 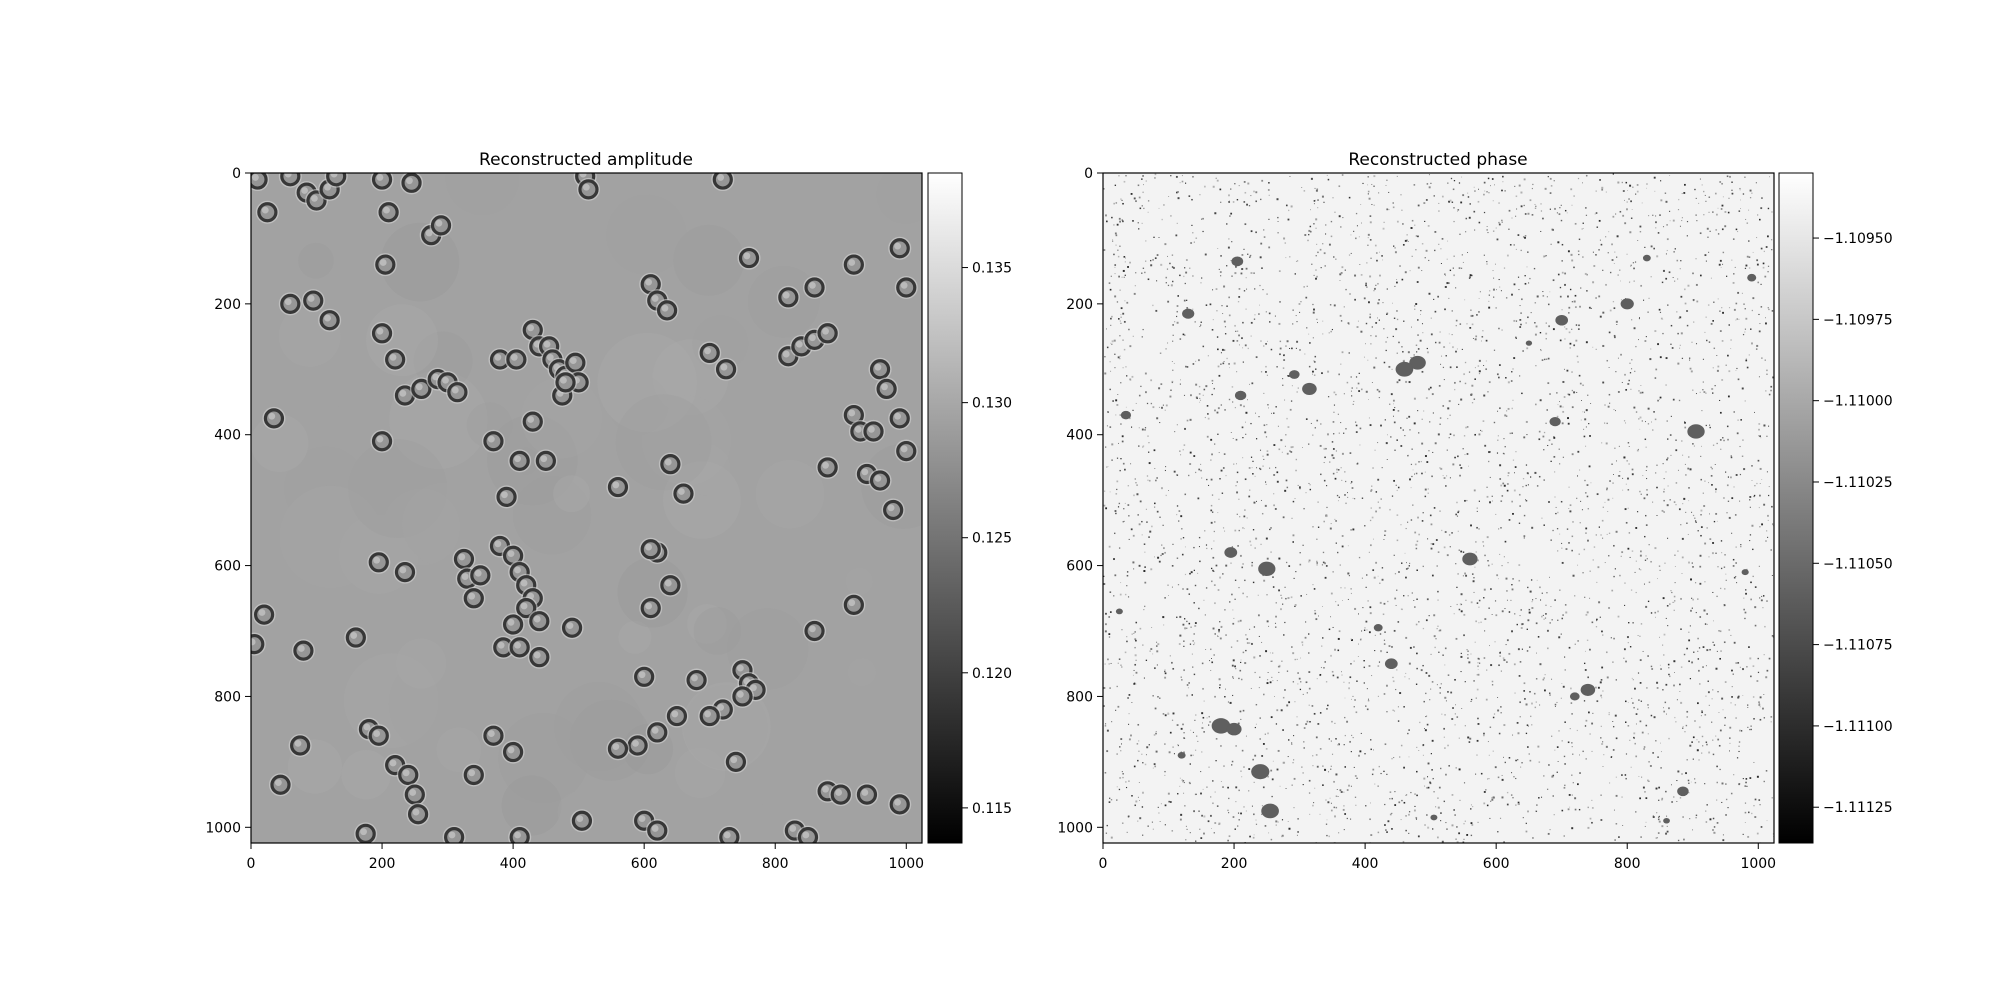 I want to click on texture-blotch, so click(x=790, y=494).